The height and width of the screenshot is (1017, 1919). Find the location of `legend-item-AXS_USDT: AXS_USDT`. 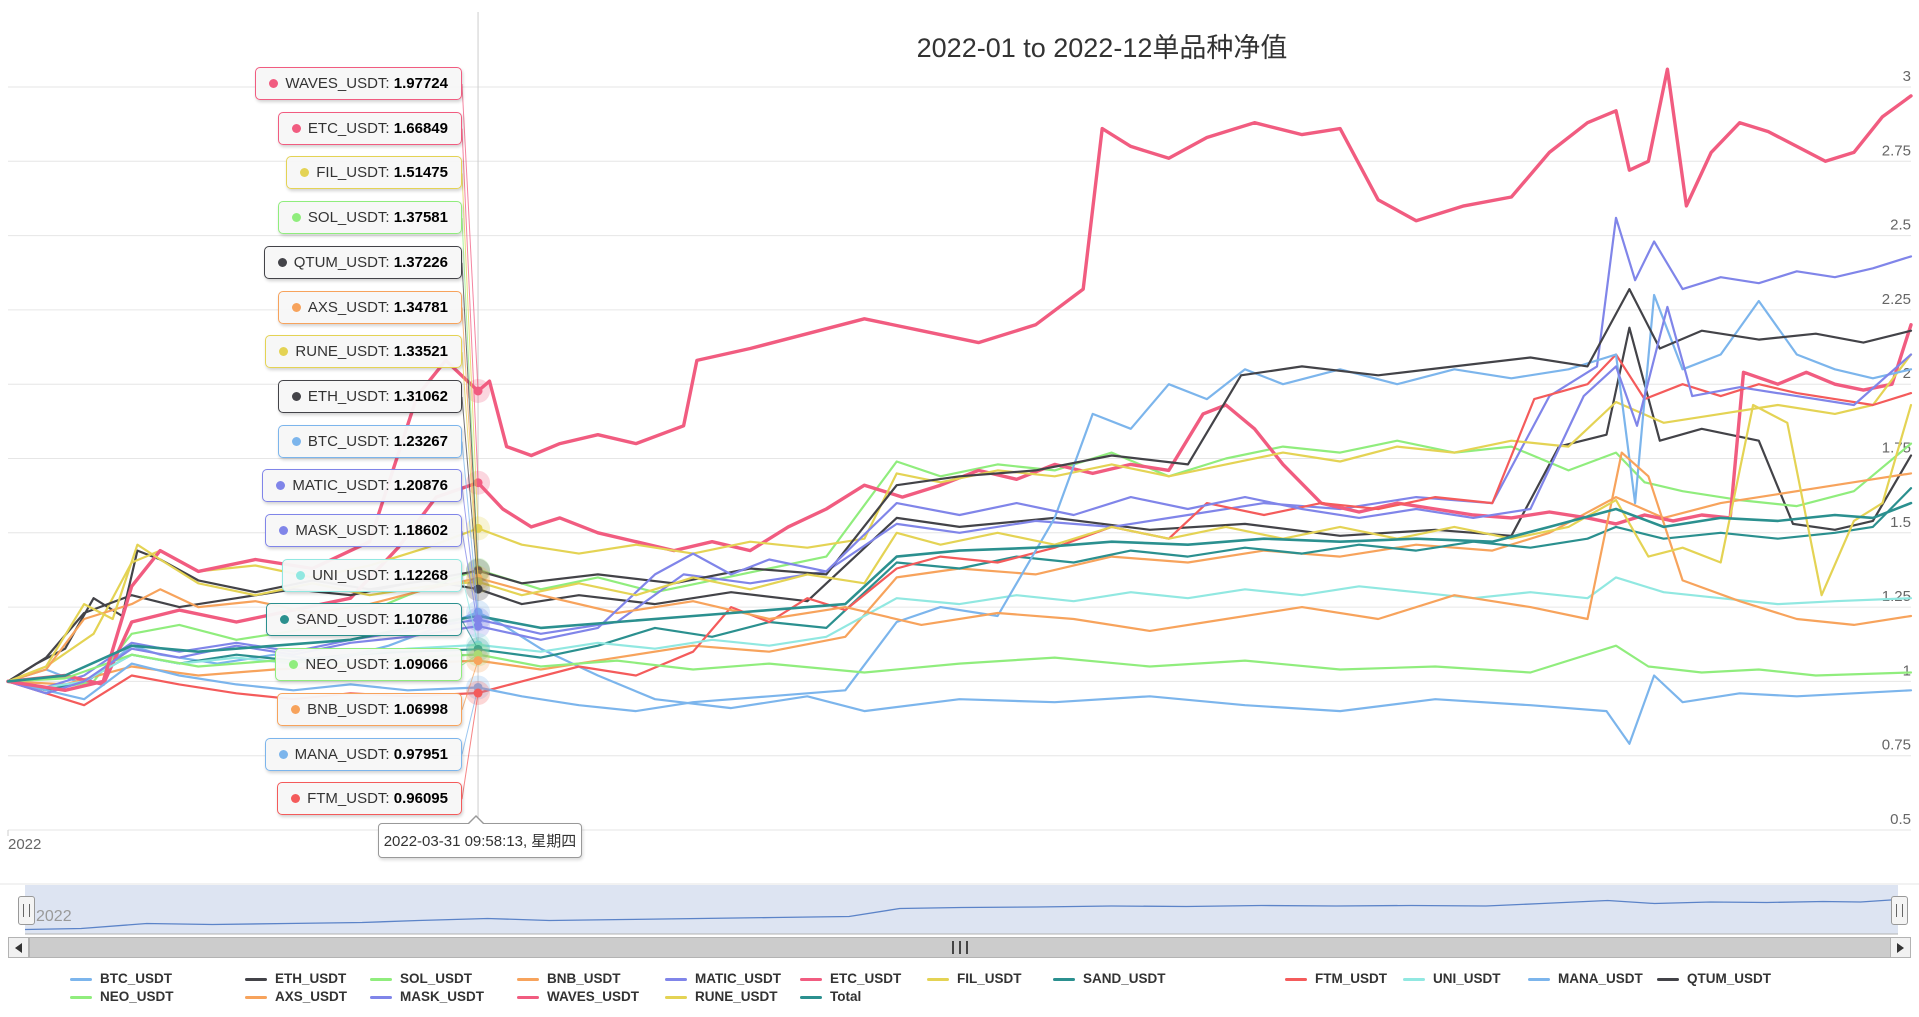

legend-item-AXS_USDT: AXS_USDT is located at coordinates (296, 997).